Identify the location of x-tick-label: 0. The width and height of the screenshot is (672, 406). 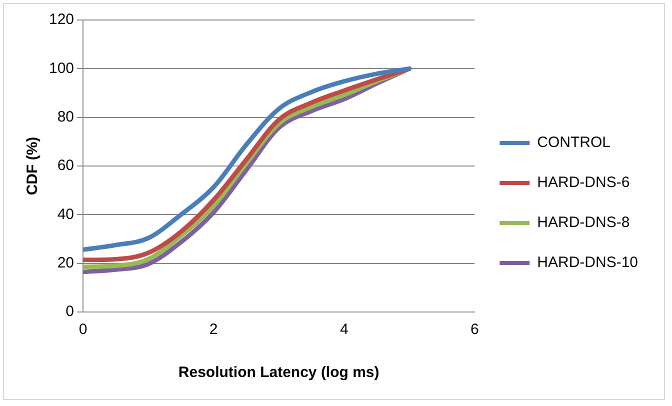
(83, 329).